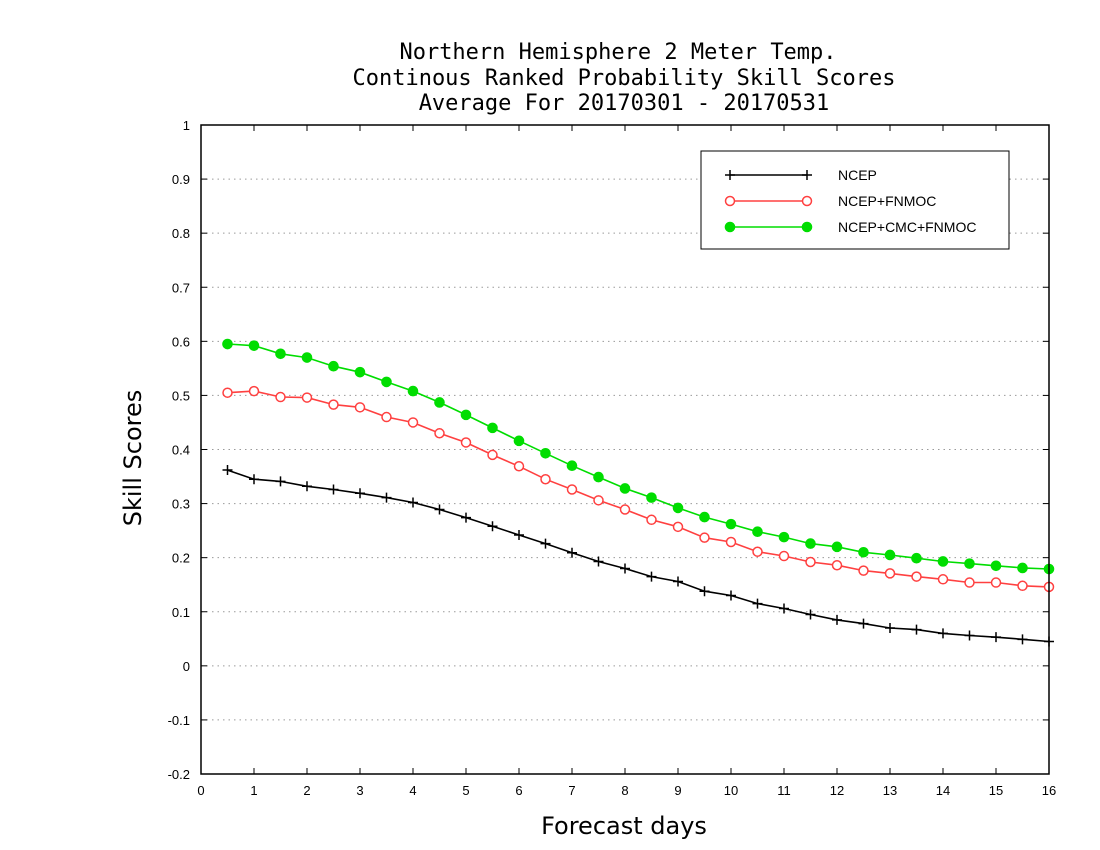 Image resolution: width=1100 pixels, height=850 pixels. Describe the element at coordinates (617, 52) in the screenshot. I see `chart-title-line-1: Northern Hemisphere 2 Meter Temp.` at that location.